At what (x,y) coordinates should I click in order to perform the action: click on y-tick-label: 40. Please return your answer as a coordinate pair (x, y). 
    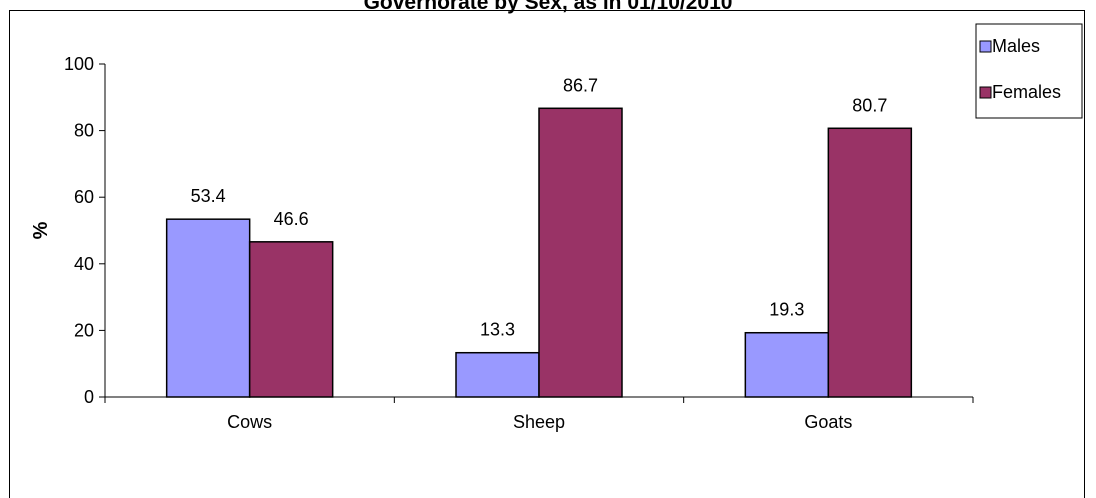
    Looking at the image, I should click on (84, 264).